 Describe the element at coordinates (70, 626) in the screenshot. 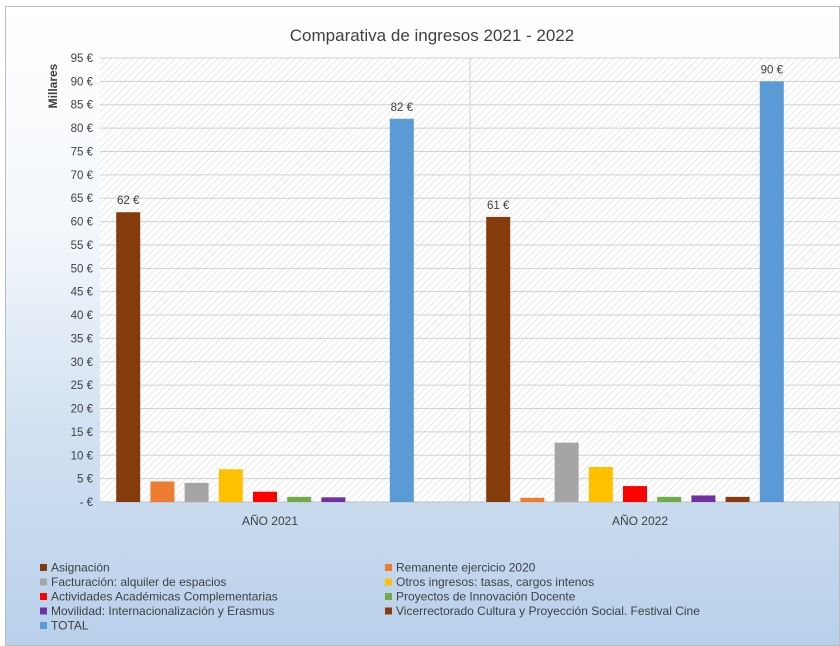

I see `legend-item: TOTAL` at that location.